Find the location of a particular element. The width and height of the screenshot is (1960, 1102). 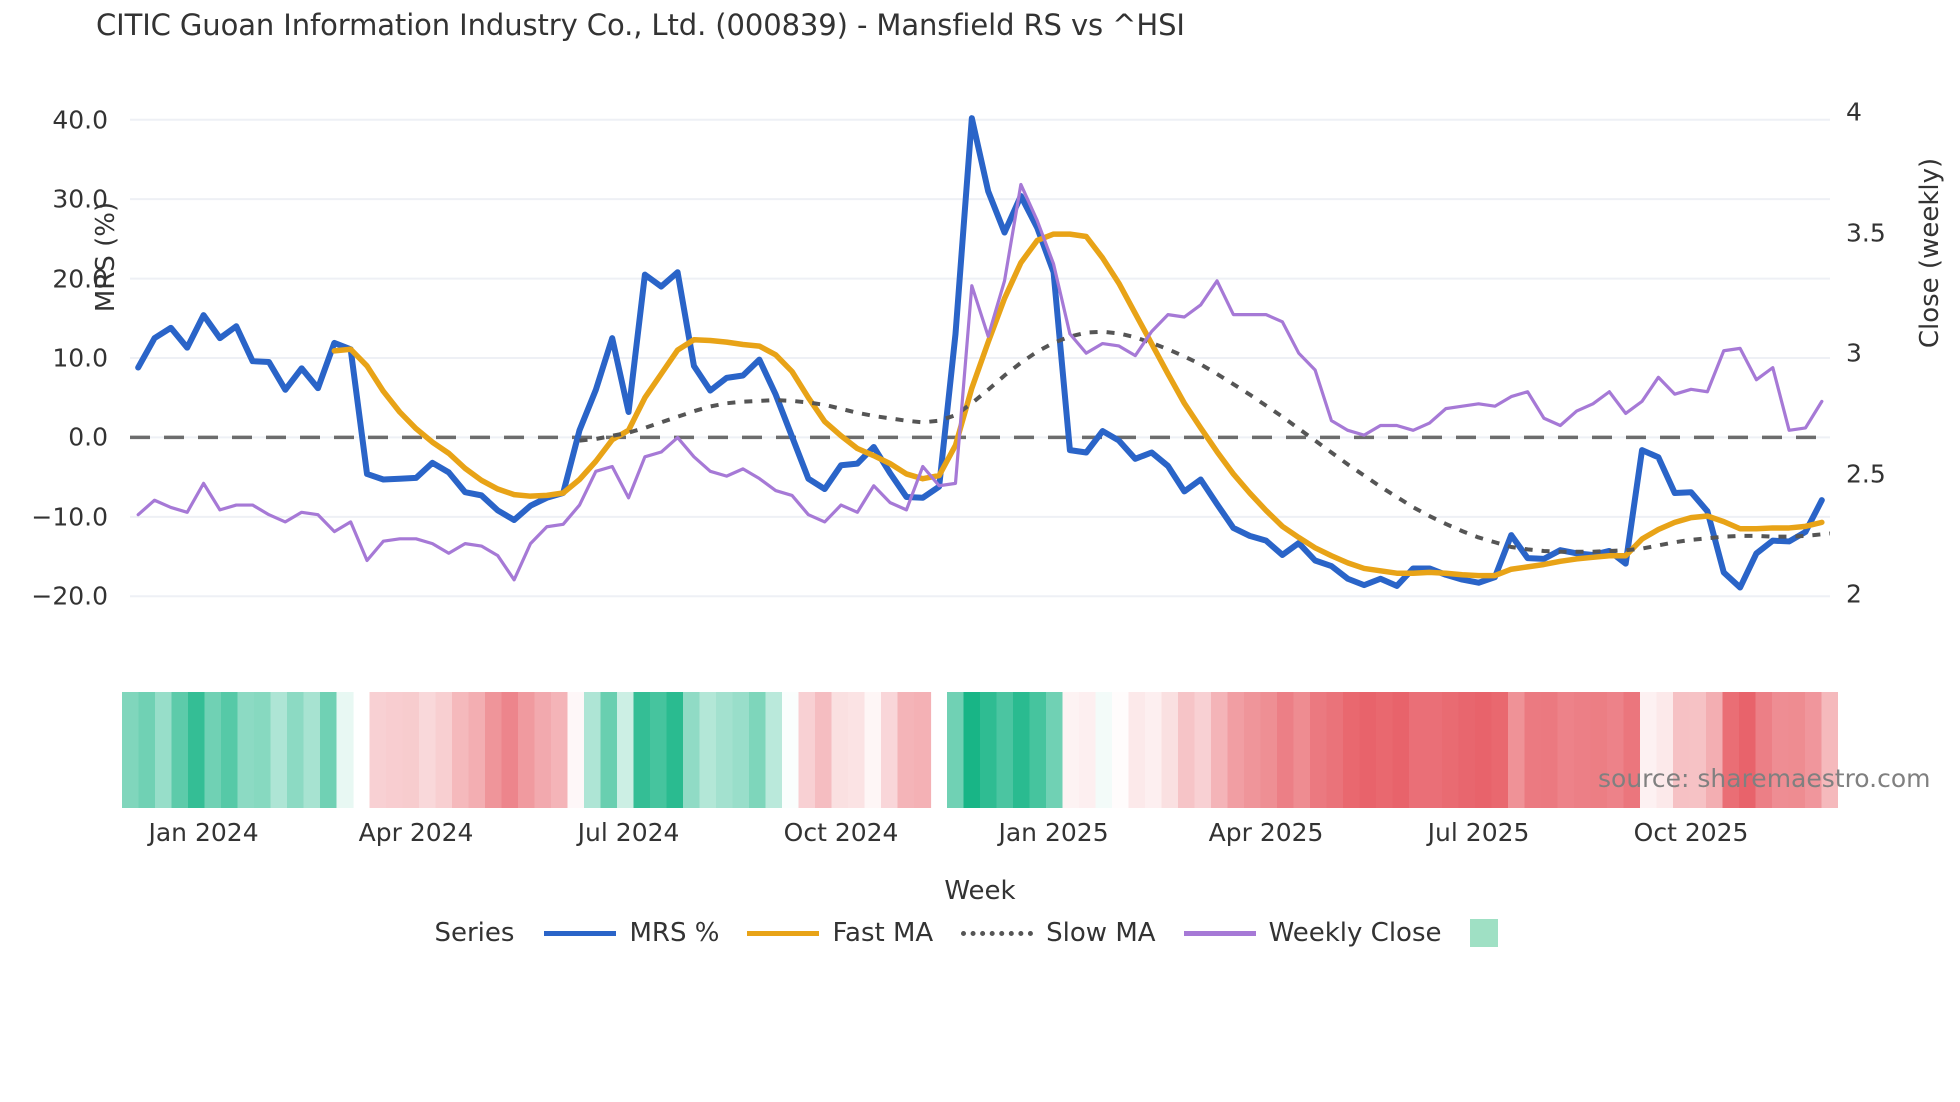

y-tick-right-2: 3 is located at coordinates (1854, 353).